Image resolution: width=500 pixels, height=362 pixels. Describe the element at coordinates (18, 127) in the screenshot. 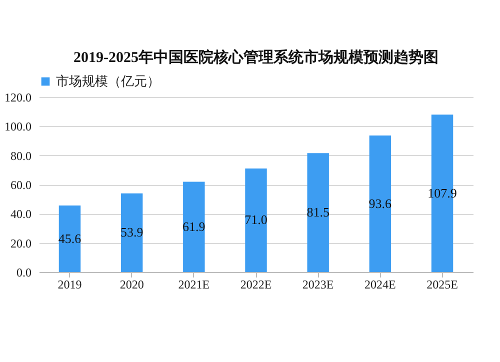

I see `y-tick-label: 100.0` at that location.